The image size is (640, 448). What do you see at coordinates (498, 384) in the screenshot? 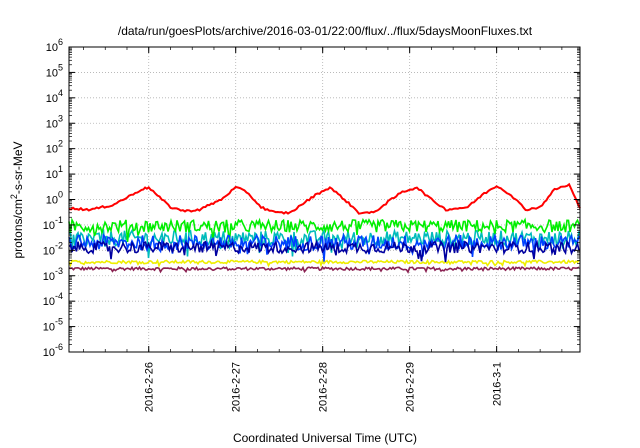
I see `x-tick-label: 2016-3-1` at bounding box center [498, 384].